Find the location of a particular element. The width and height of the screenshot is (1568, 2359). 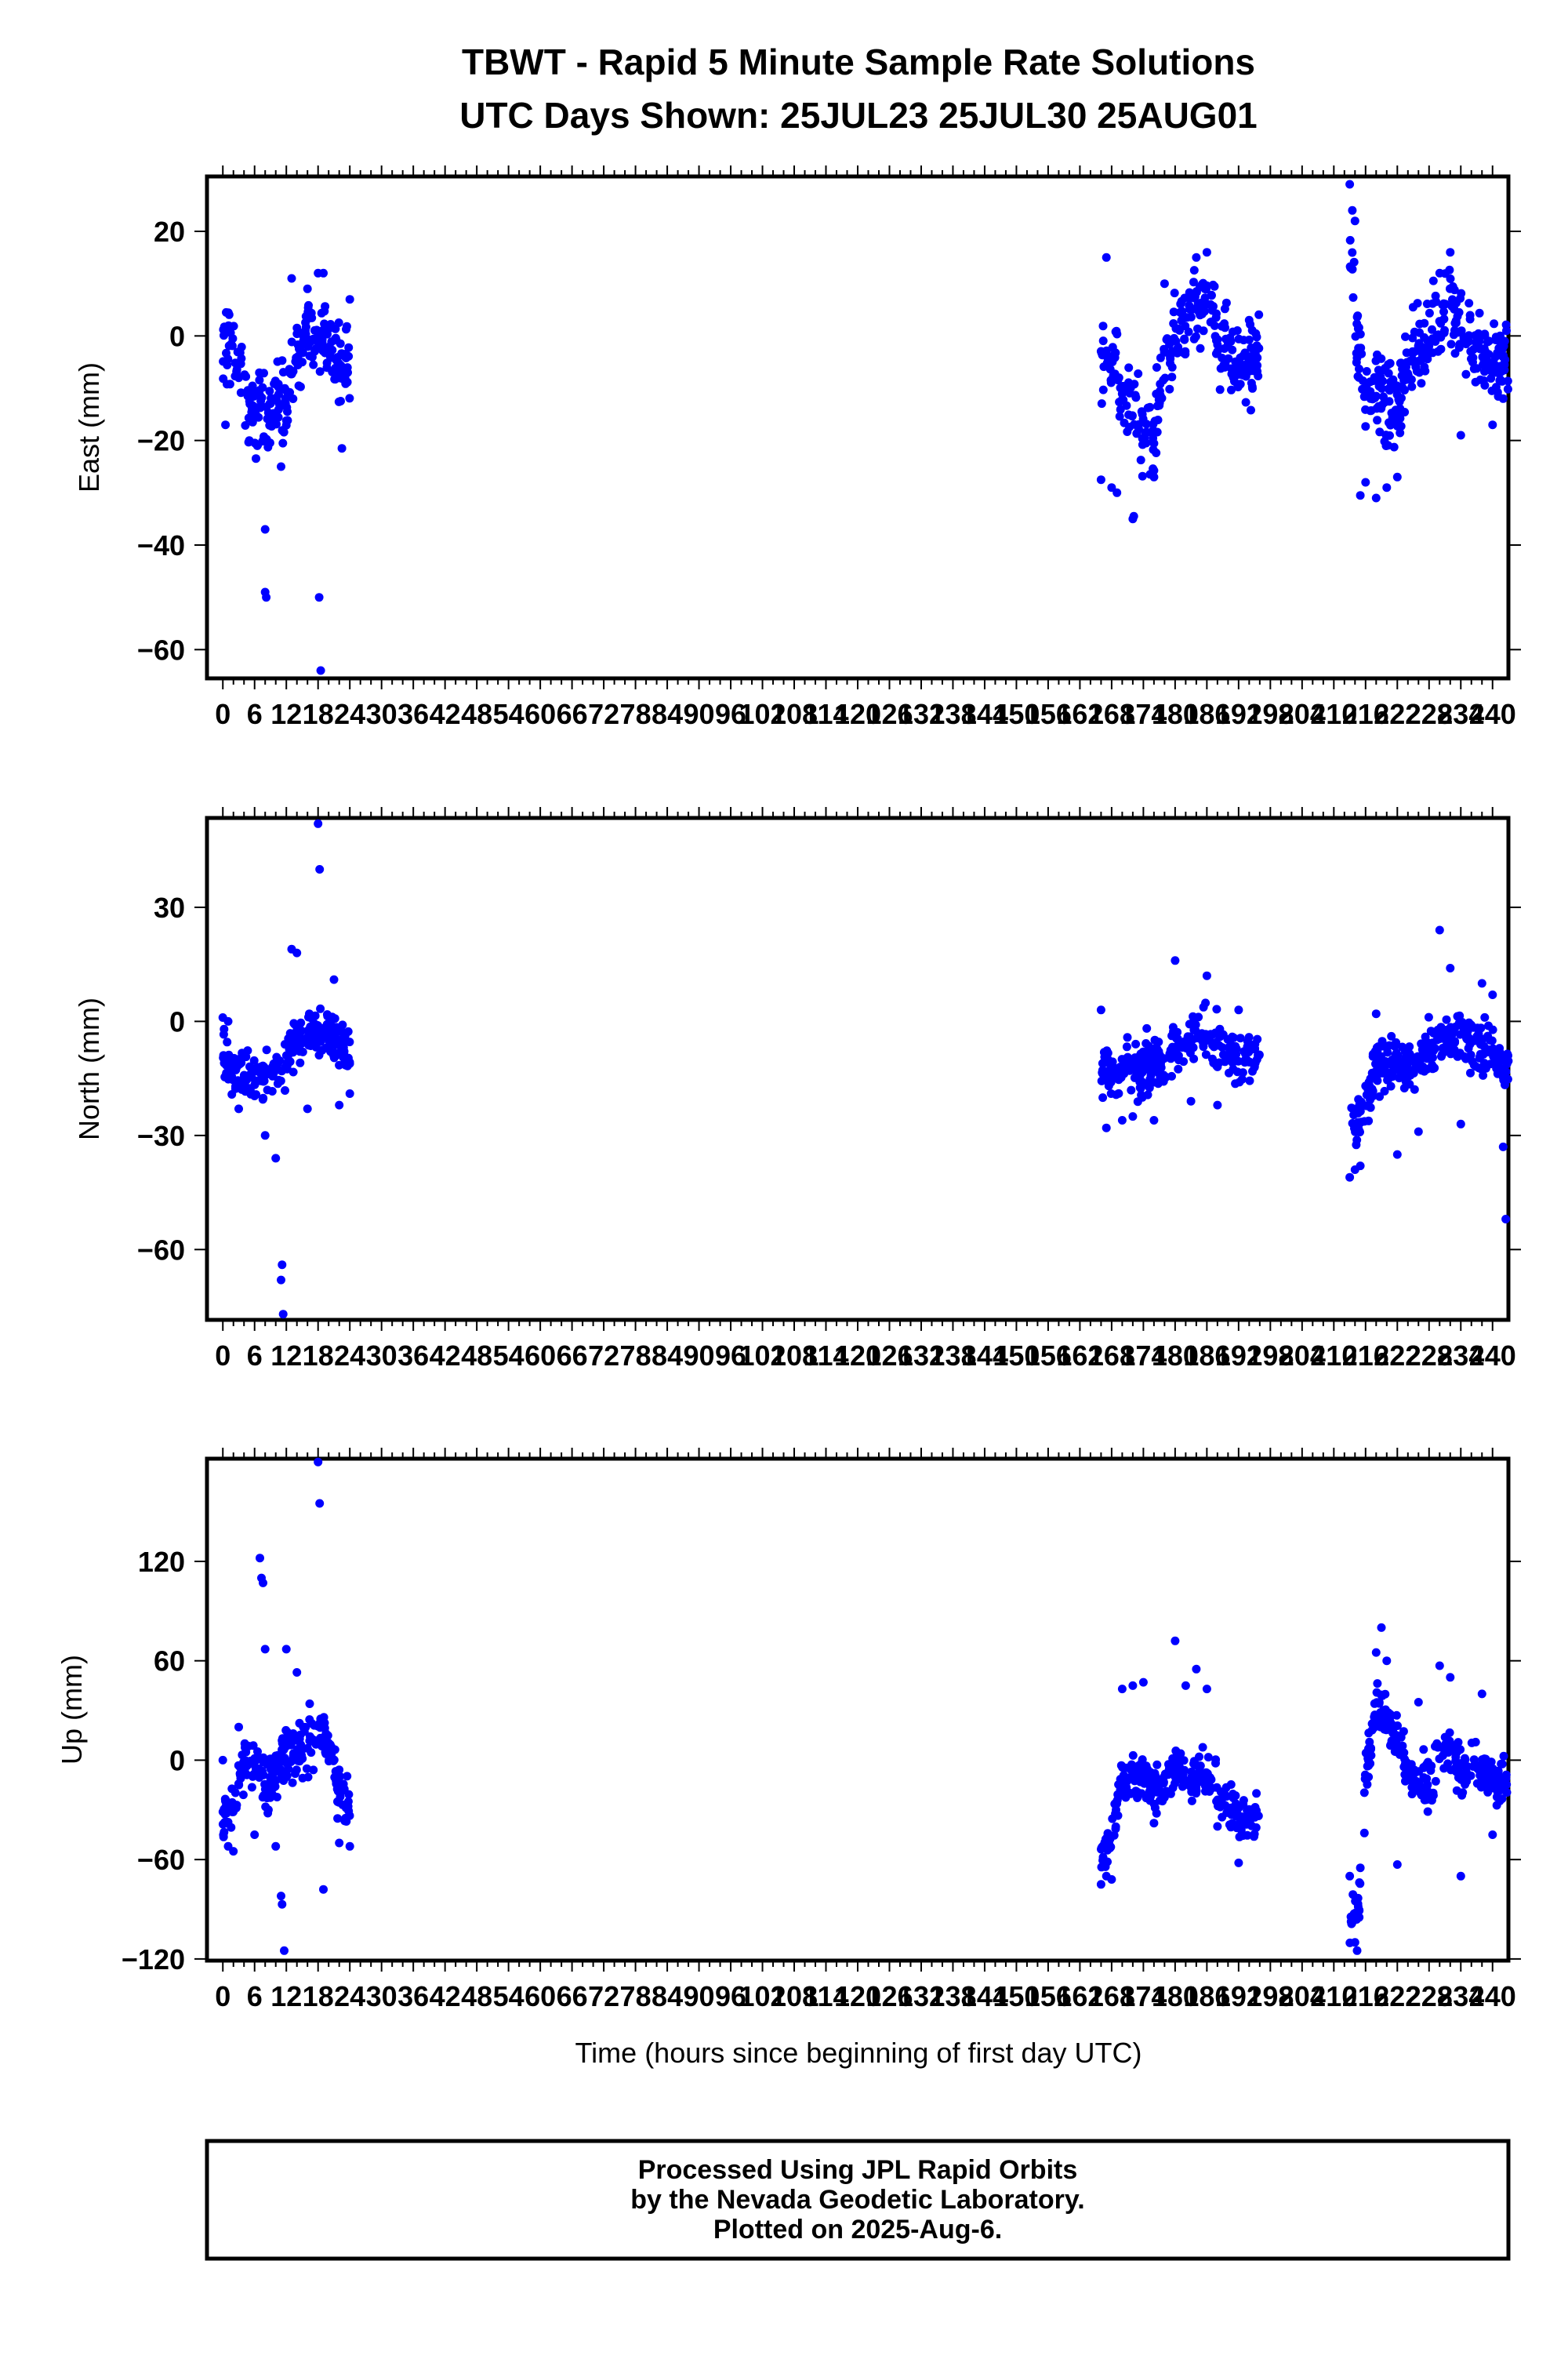

x-tick-label: 30 is located at coordinates (381, 1355).